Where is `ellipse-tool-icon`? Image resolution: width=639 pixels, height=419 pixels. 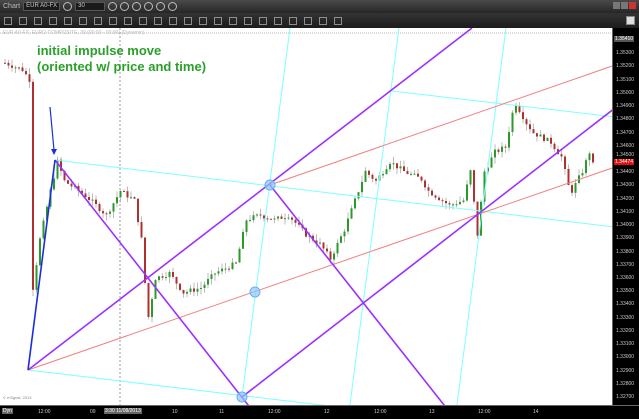 ellipse-tool-icon is located at coordinates (113, 20).